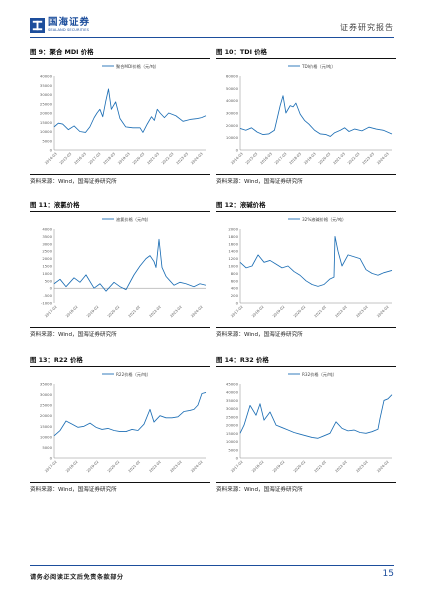  What do you see at coordinates (295, 158) in the screenshot?
I see `x-tick-label: 2018-03` at bounding box center [295, 158].